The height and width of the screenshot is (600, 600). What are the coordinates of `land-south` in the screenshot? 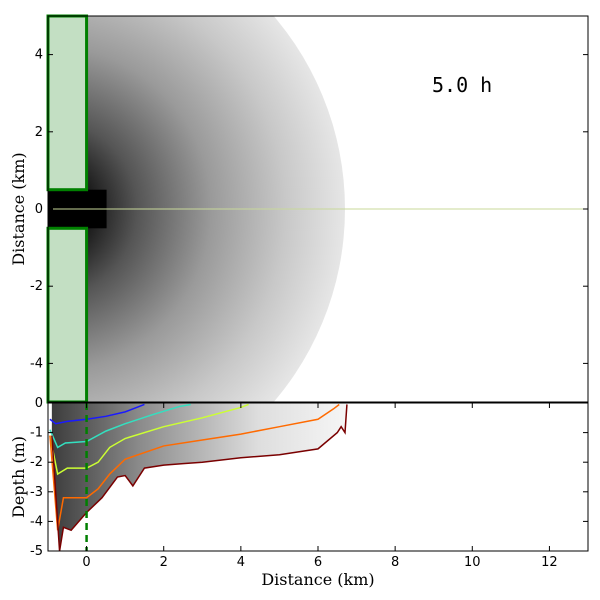 It's located at (67, 315).